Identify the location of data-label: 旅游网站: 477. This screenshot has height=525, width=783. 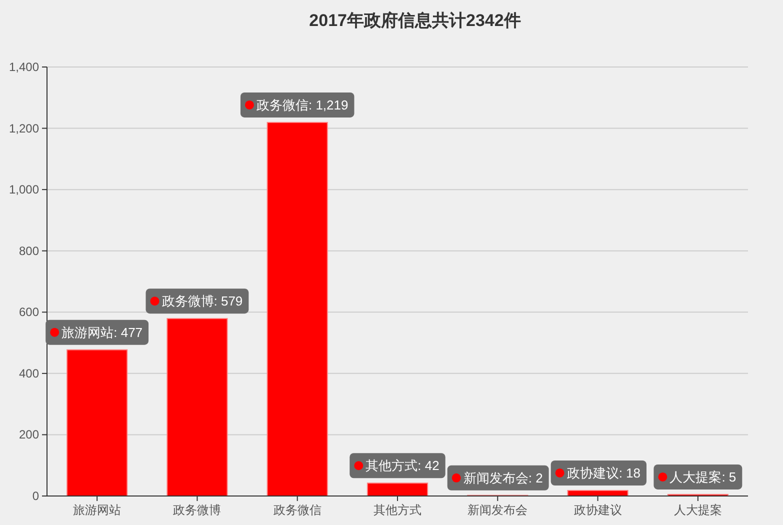
(102, 332).